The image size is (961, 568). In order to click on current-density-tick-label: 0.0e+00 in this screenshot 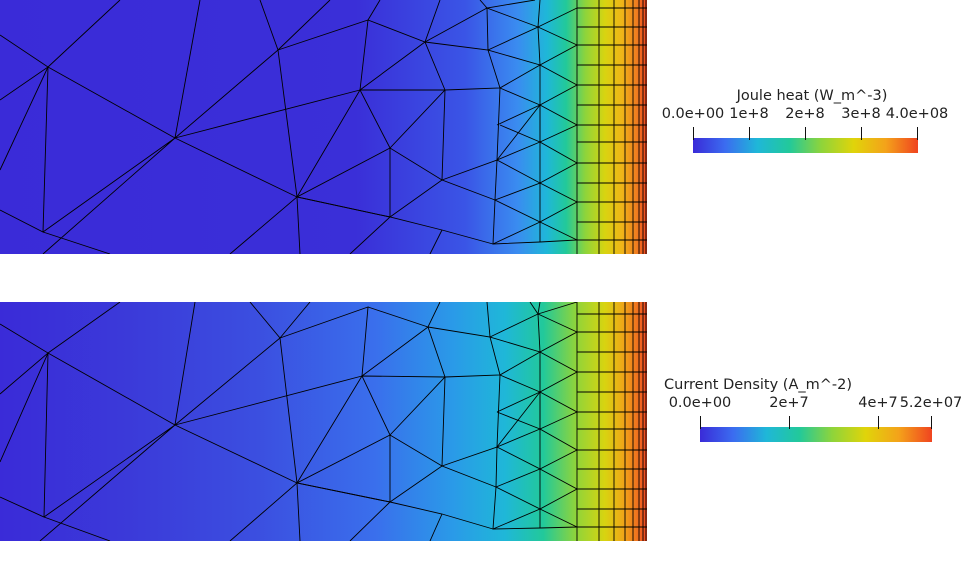, I will do `click(700, 403)`.